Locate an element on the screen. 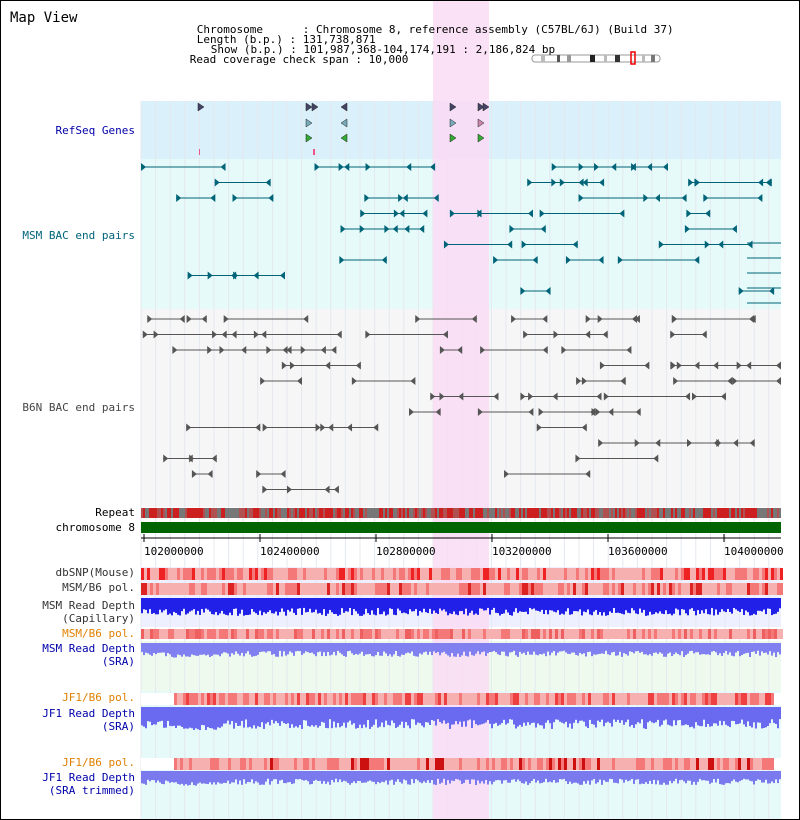 This screenshot has height=820, width=800. track-label-msm-depth-capillary: MSM Read Depth is located at coordinates (88, 605).